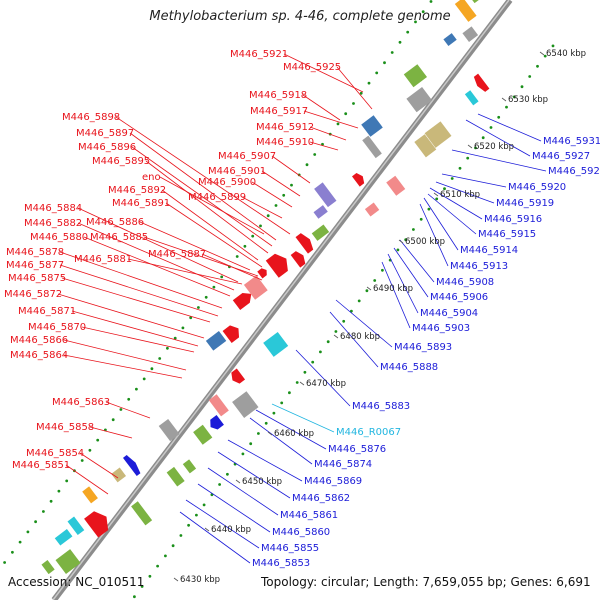 Image resolution: width=600 pixels, height=600 pixels. I want to click on gene-label-forward: M446_5895, so click(121, 161).